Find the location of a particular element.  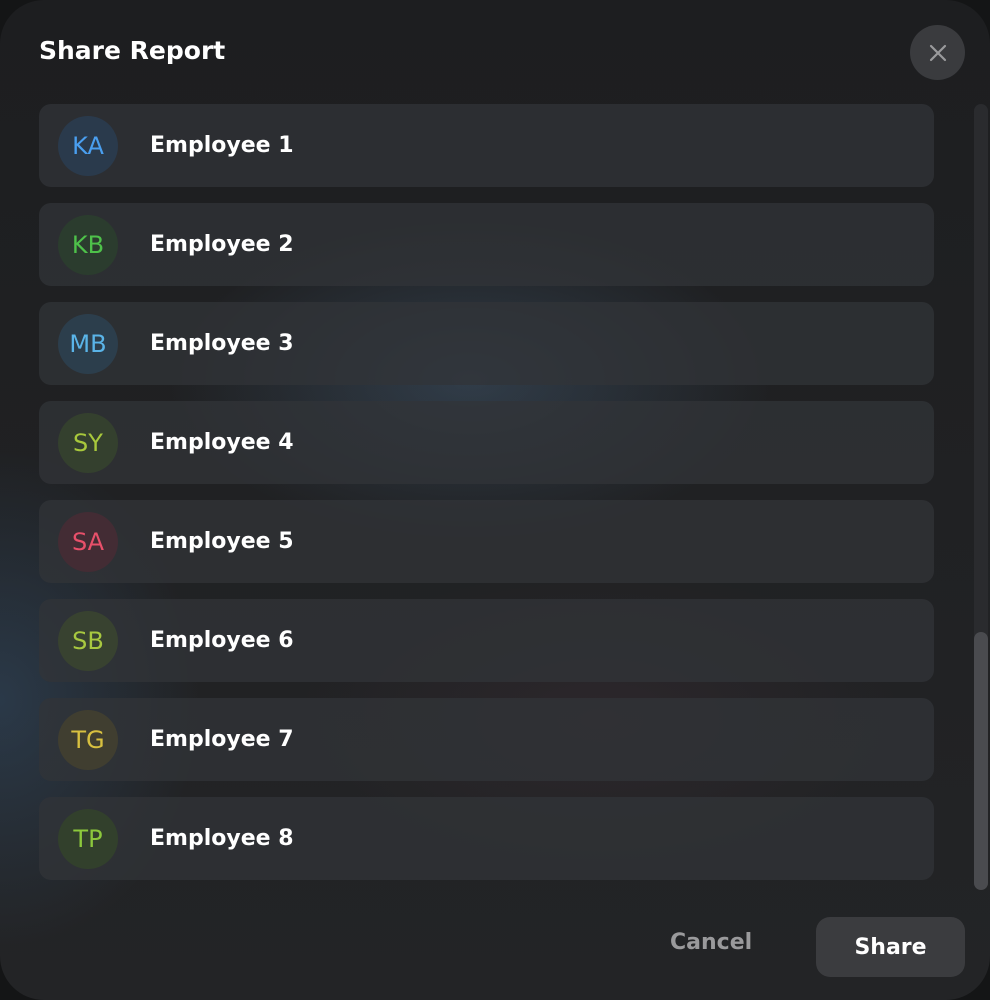

avatar: MB is located at coordinates (88, 343).